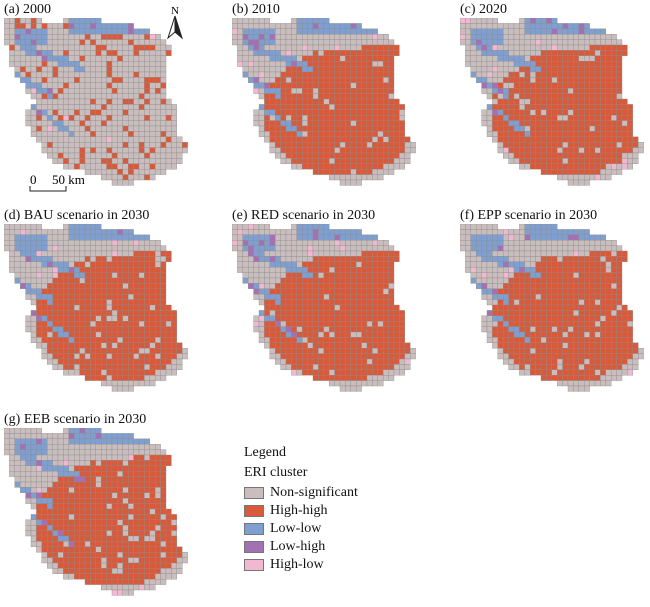 Image resolution: width=650 pixels, height=607 pixels. What do you see at coordinates (175, 22) in the screenshot?
I see `north-arrow-icon: N` at bounding box center [175, 22].